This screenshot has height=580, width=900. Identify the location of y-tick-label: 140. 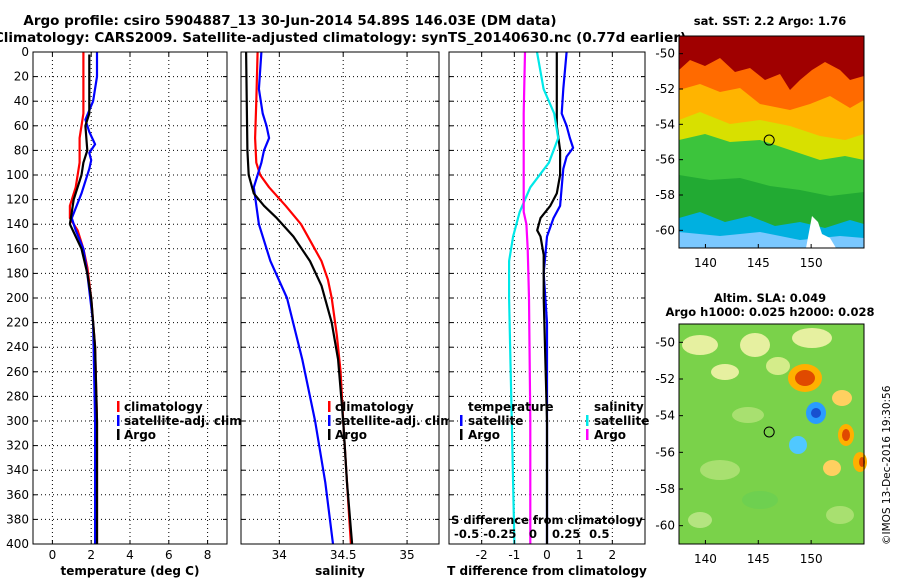
(17, 224).